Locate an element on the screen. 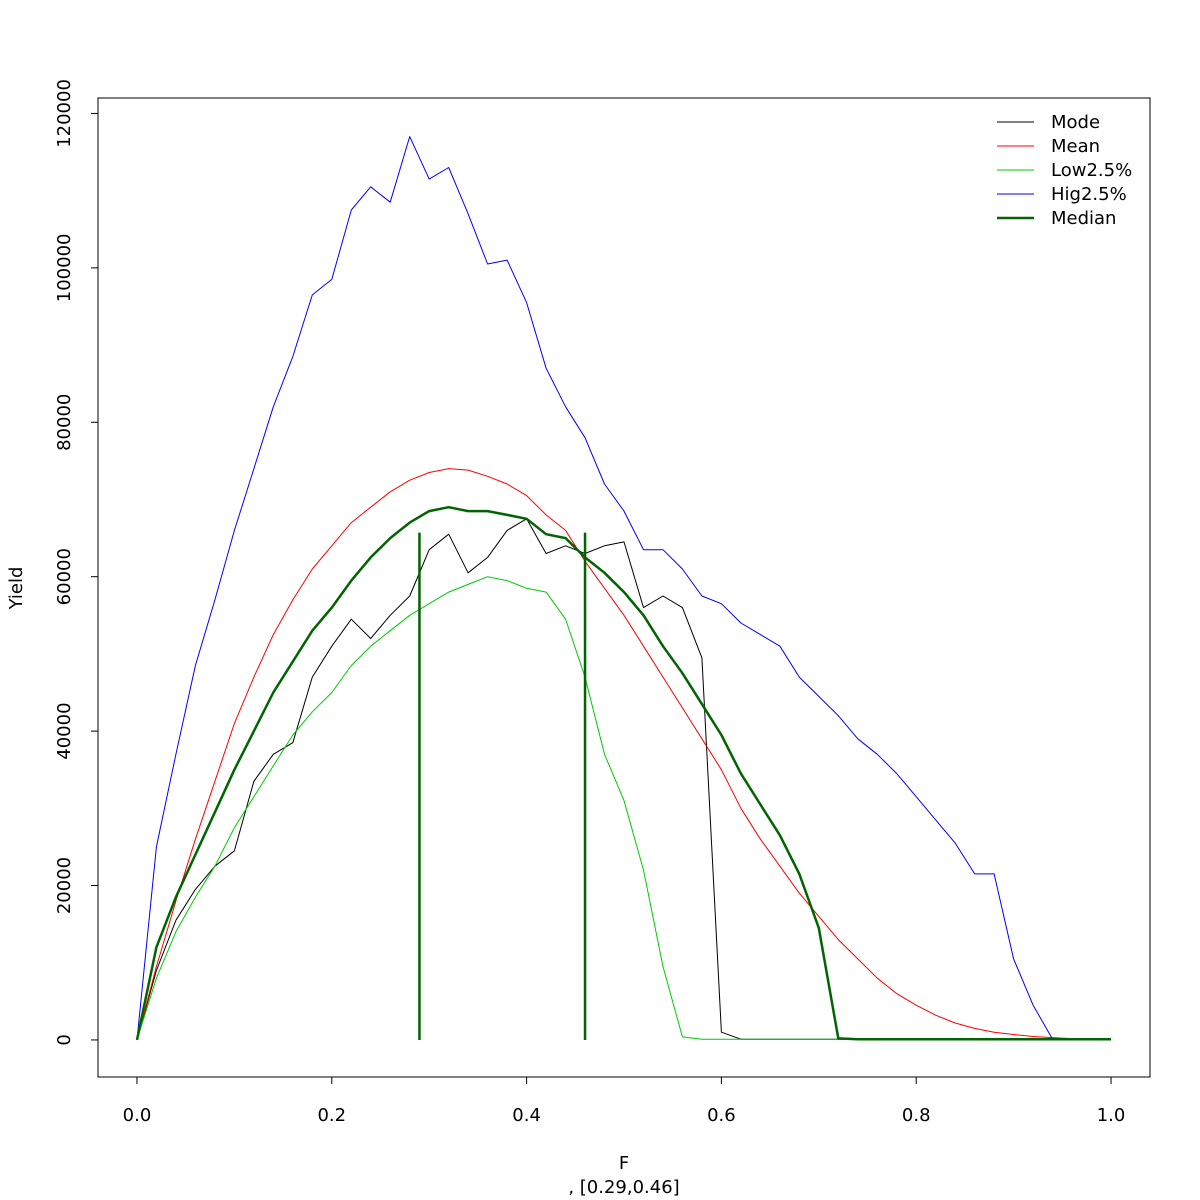 The width and height of the screenshot is (1200, 1200). x-tick-label: 0.4 is located at coordinates (526, 1115).